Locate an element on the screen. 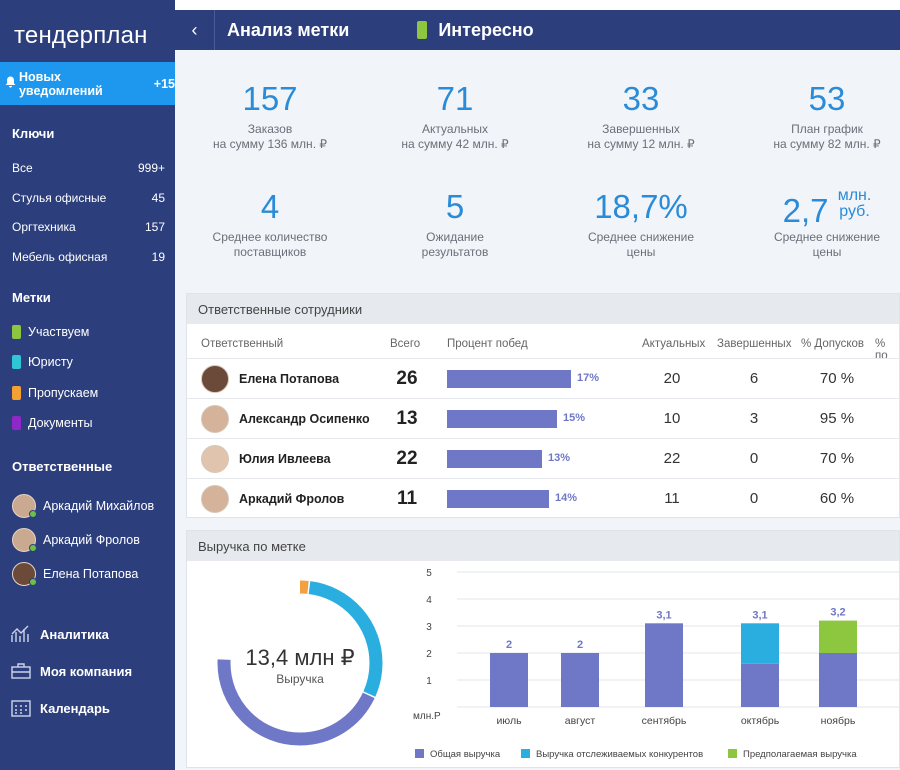 This screenshot has height=770, width=900. tag-item-skip: Пропускаем is located at coordinates (55, 393).